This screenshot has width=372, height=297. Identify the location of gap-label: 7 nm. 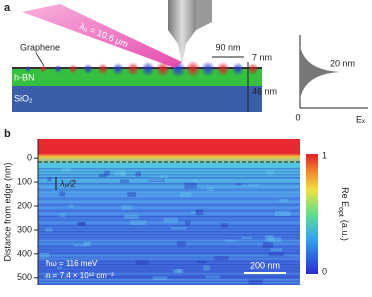
(262, 57).